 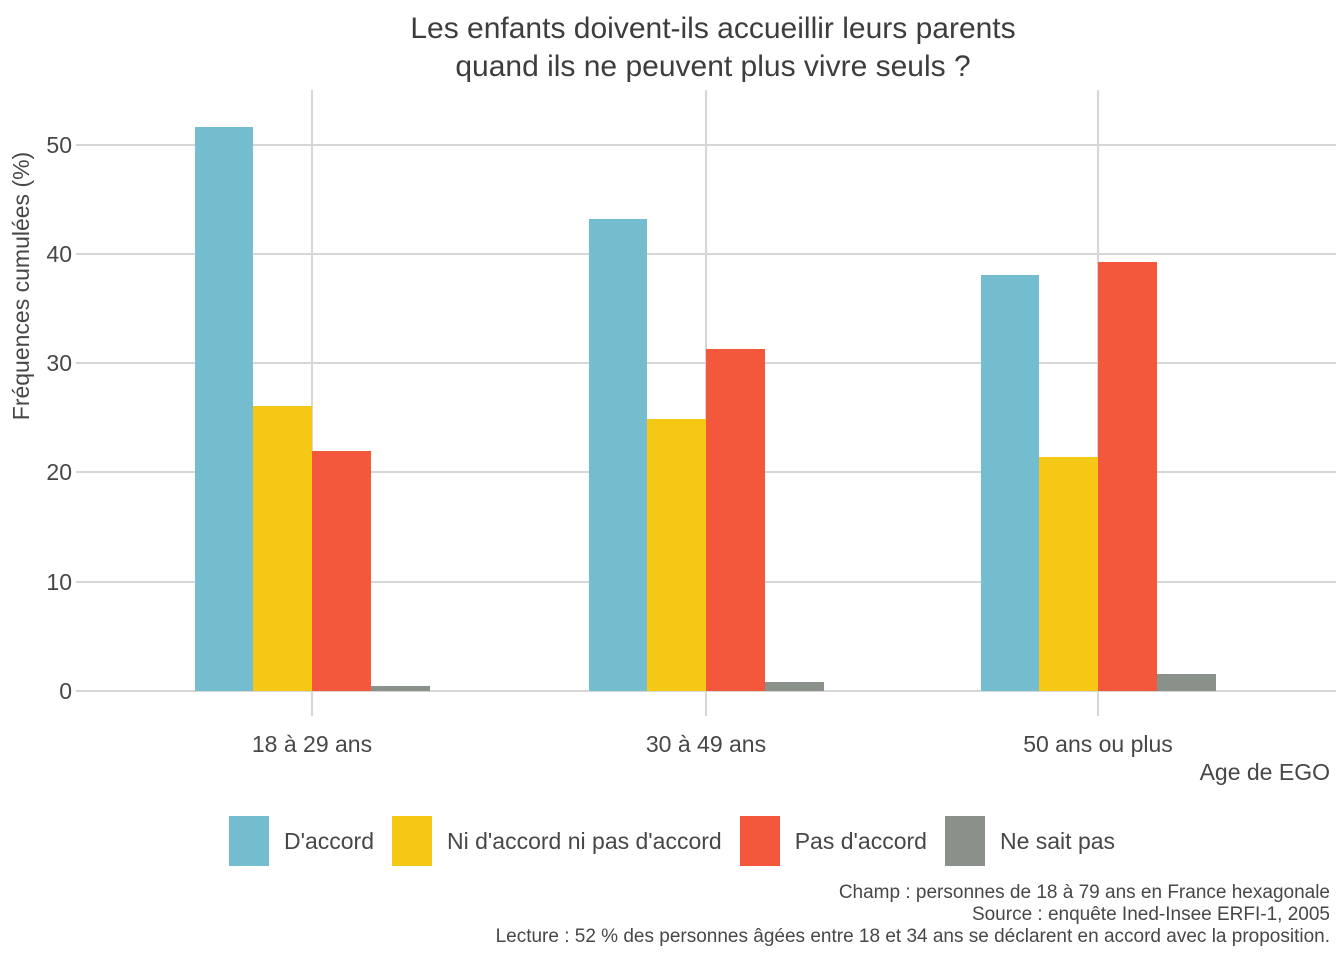 What do you see at coordinates (1098, 744) in the screenshot?
I see `x-tick-label-2: 50 ans ou plus` at bounding box center [1098, 744].